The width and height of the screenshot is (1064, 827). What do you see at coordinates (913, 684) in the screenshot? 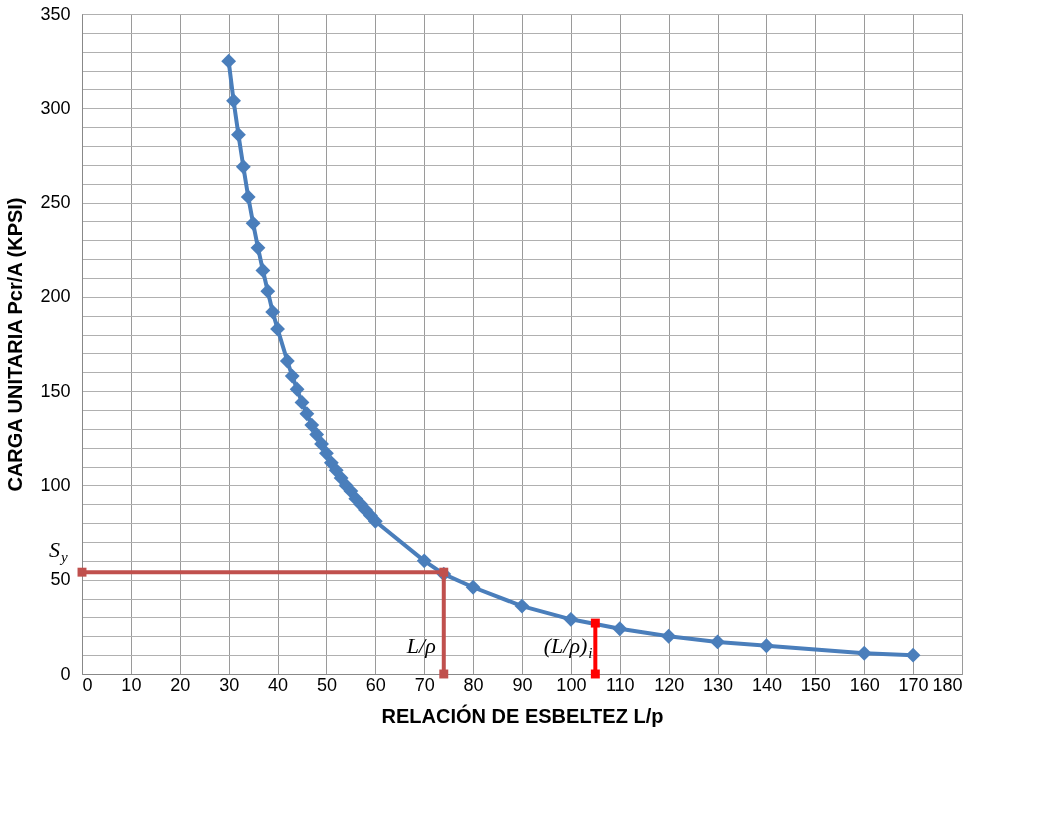
I see `x-tick-label: 170` at bounding box center [913, 684].